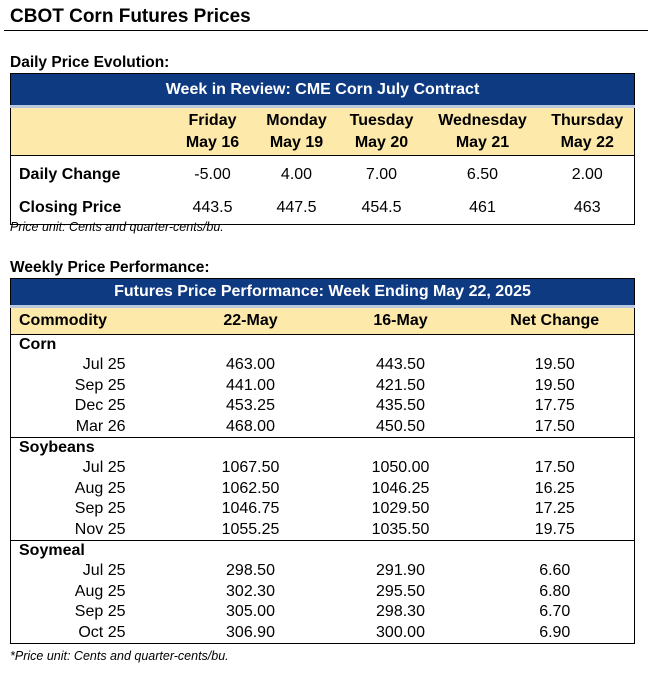  I want to click on commodity-group-row: Soybeans, so click(322, 447).